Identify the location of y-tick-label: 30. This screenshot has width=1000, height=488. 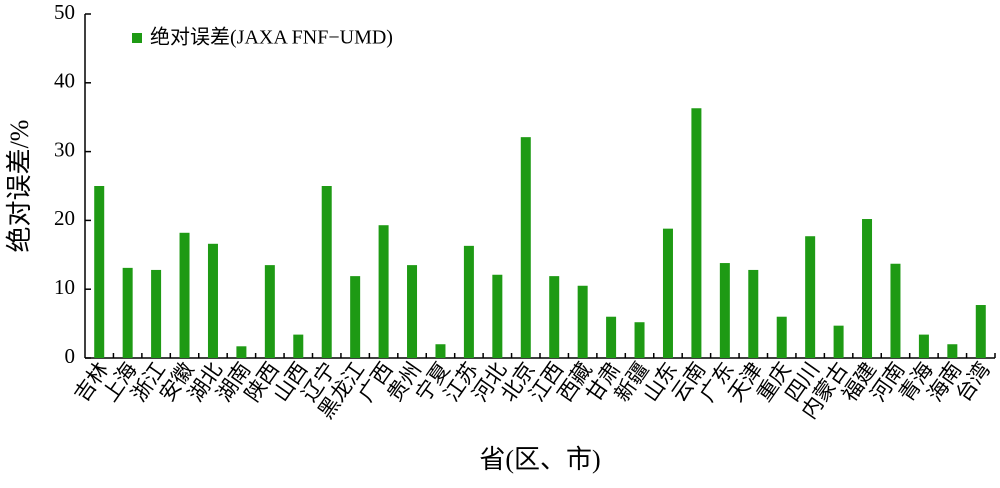
(64, 149).